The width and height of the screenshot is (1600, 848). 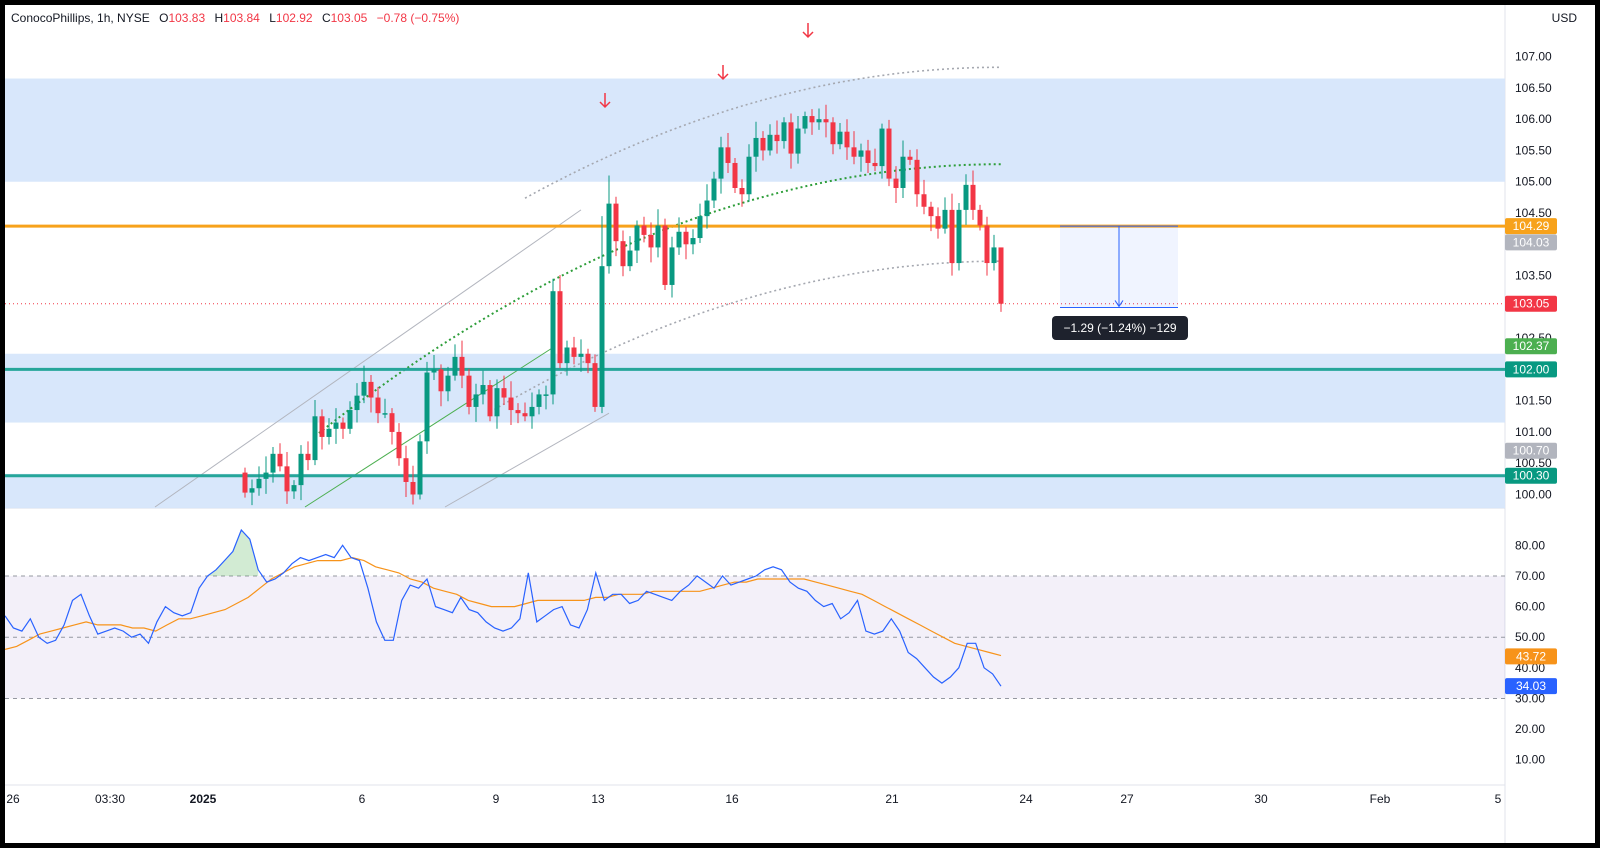 I want to click on price-tag-label: 102.00, so click(x=1531, y=369).